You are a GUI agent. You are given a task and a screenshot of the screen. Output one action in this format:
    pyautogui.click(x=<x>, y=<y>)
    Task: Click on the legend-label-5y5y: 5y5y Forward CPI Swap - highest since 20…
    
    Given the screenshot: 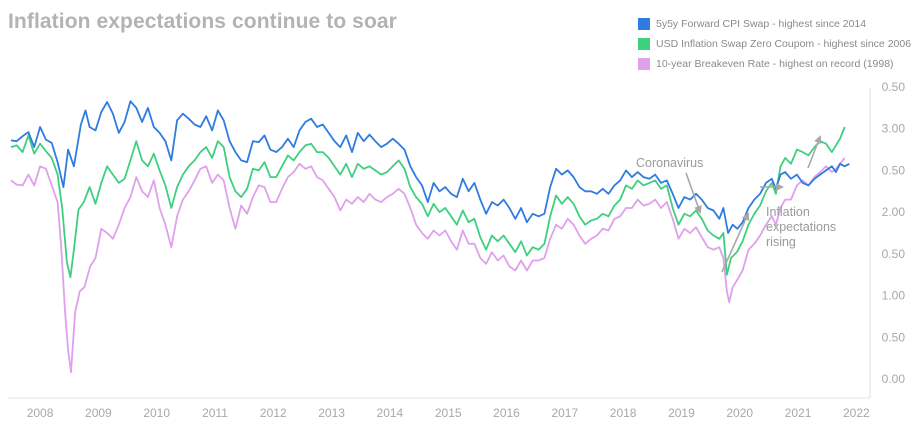 What is the action you would take?
    pyautogui.click(x=761, y=24)
    